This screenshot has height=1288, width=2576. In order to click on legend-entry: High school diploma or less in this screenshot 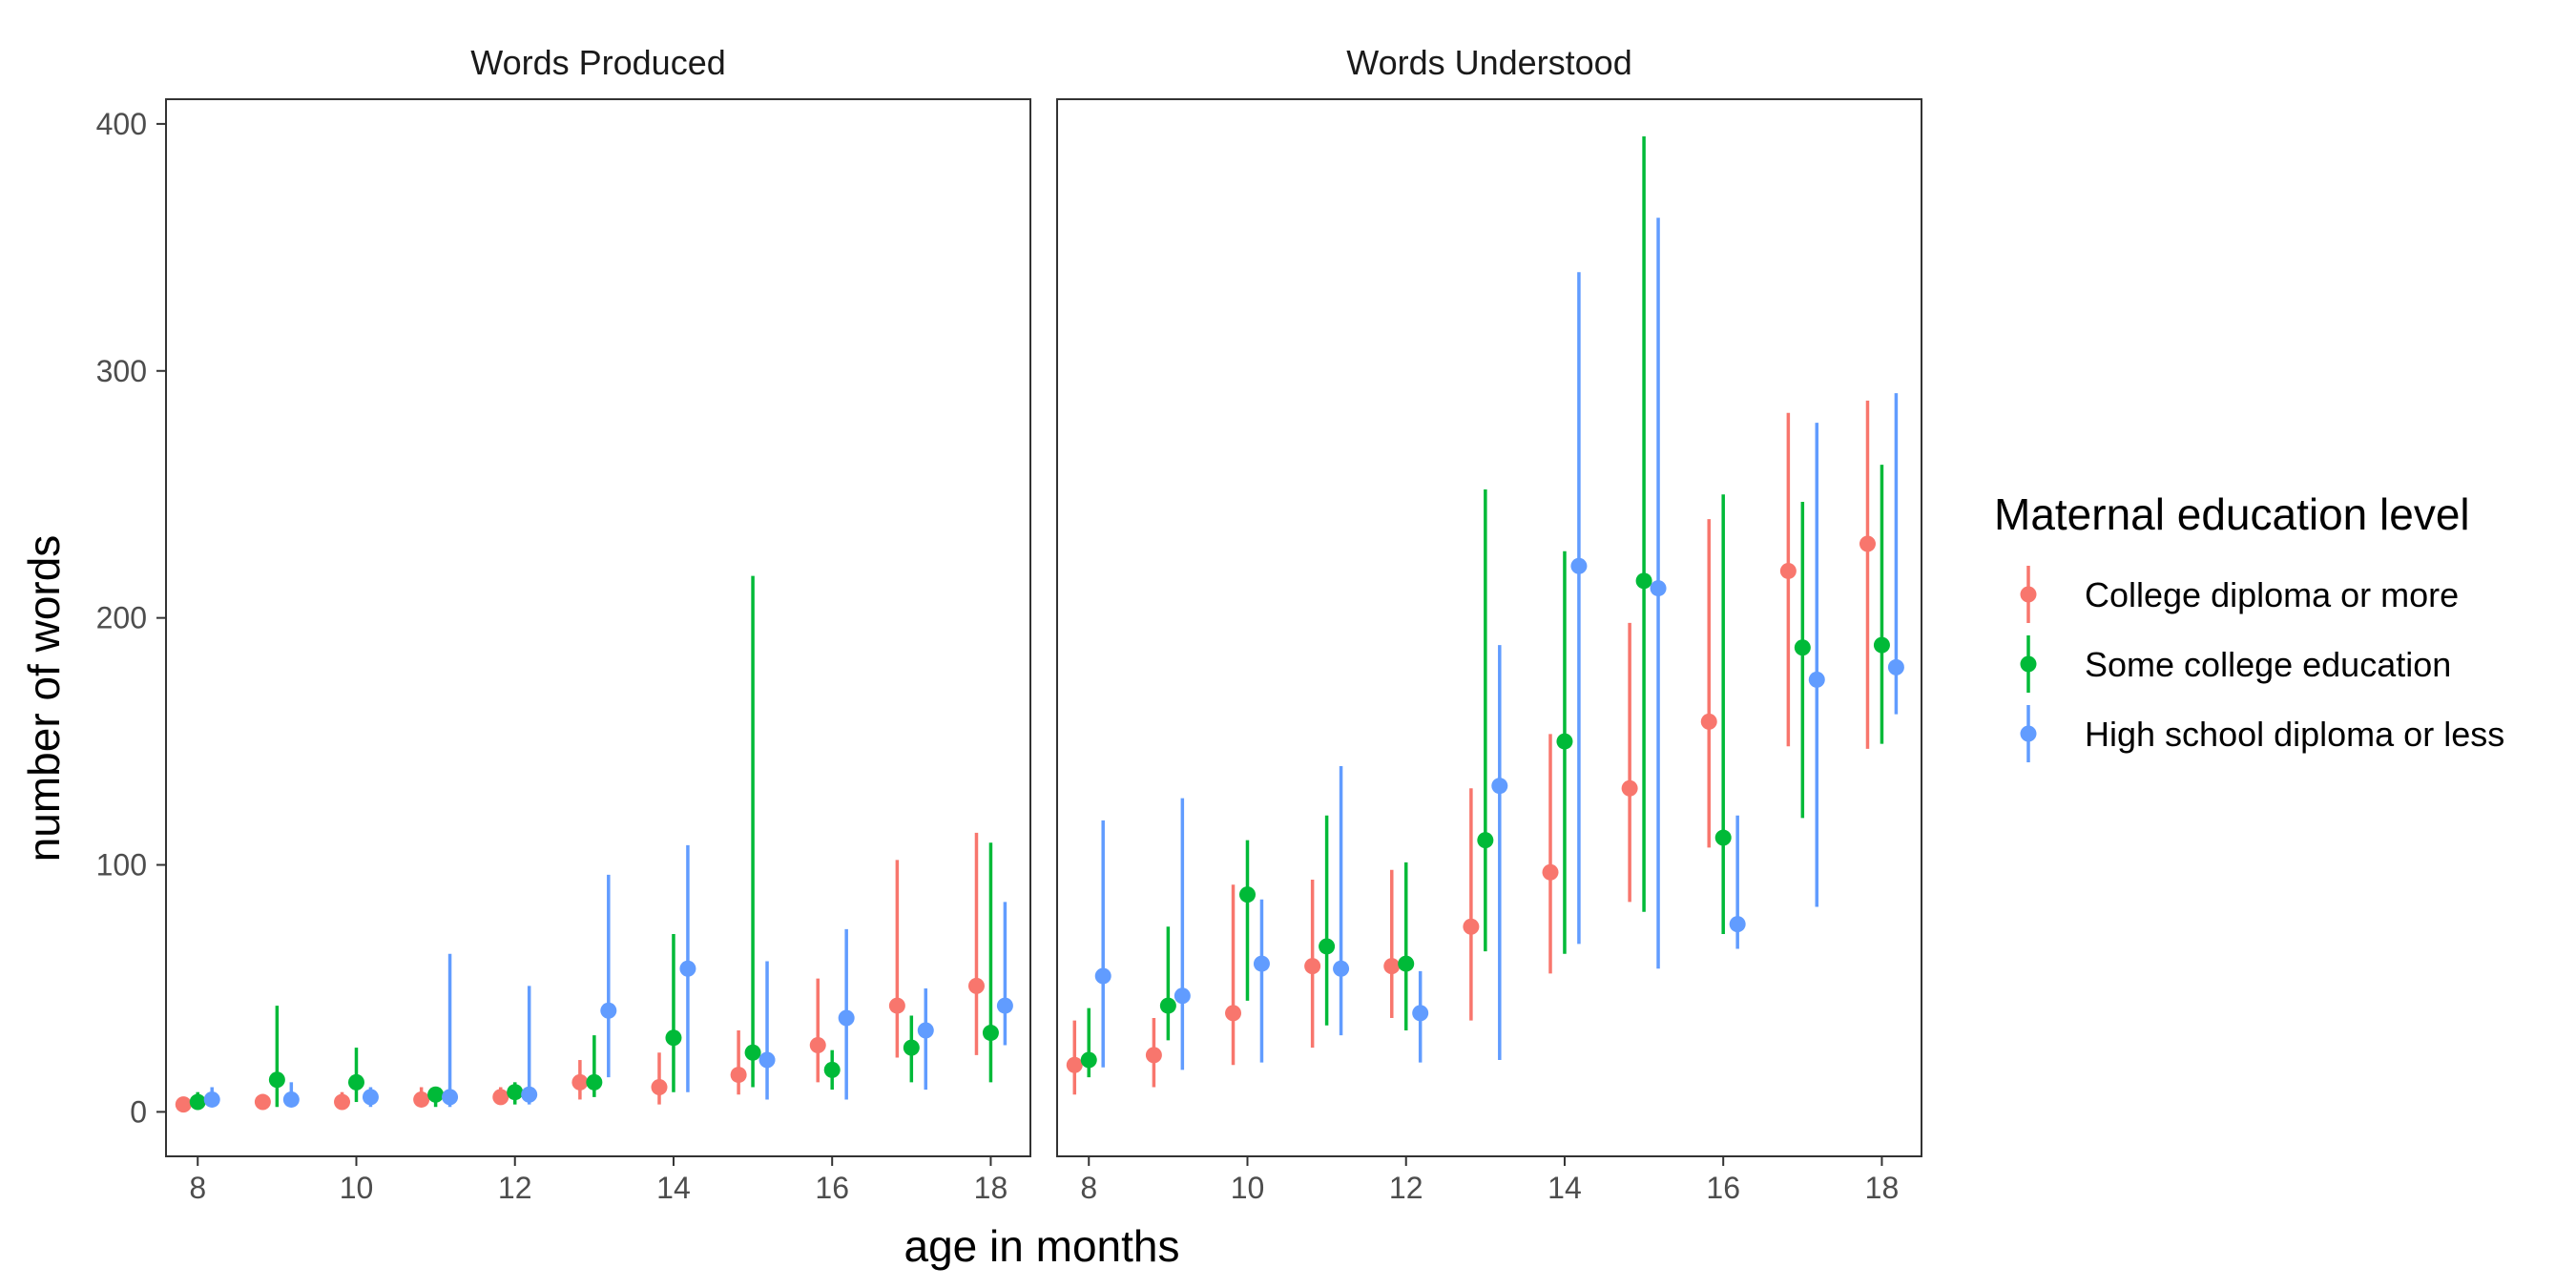, I will do `click(2262, 733)`.